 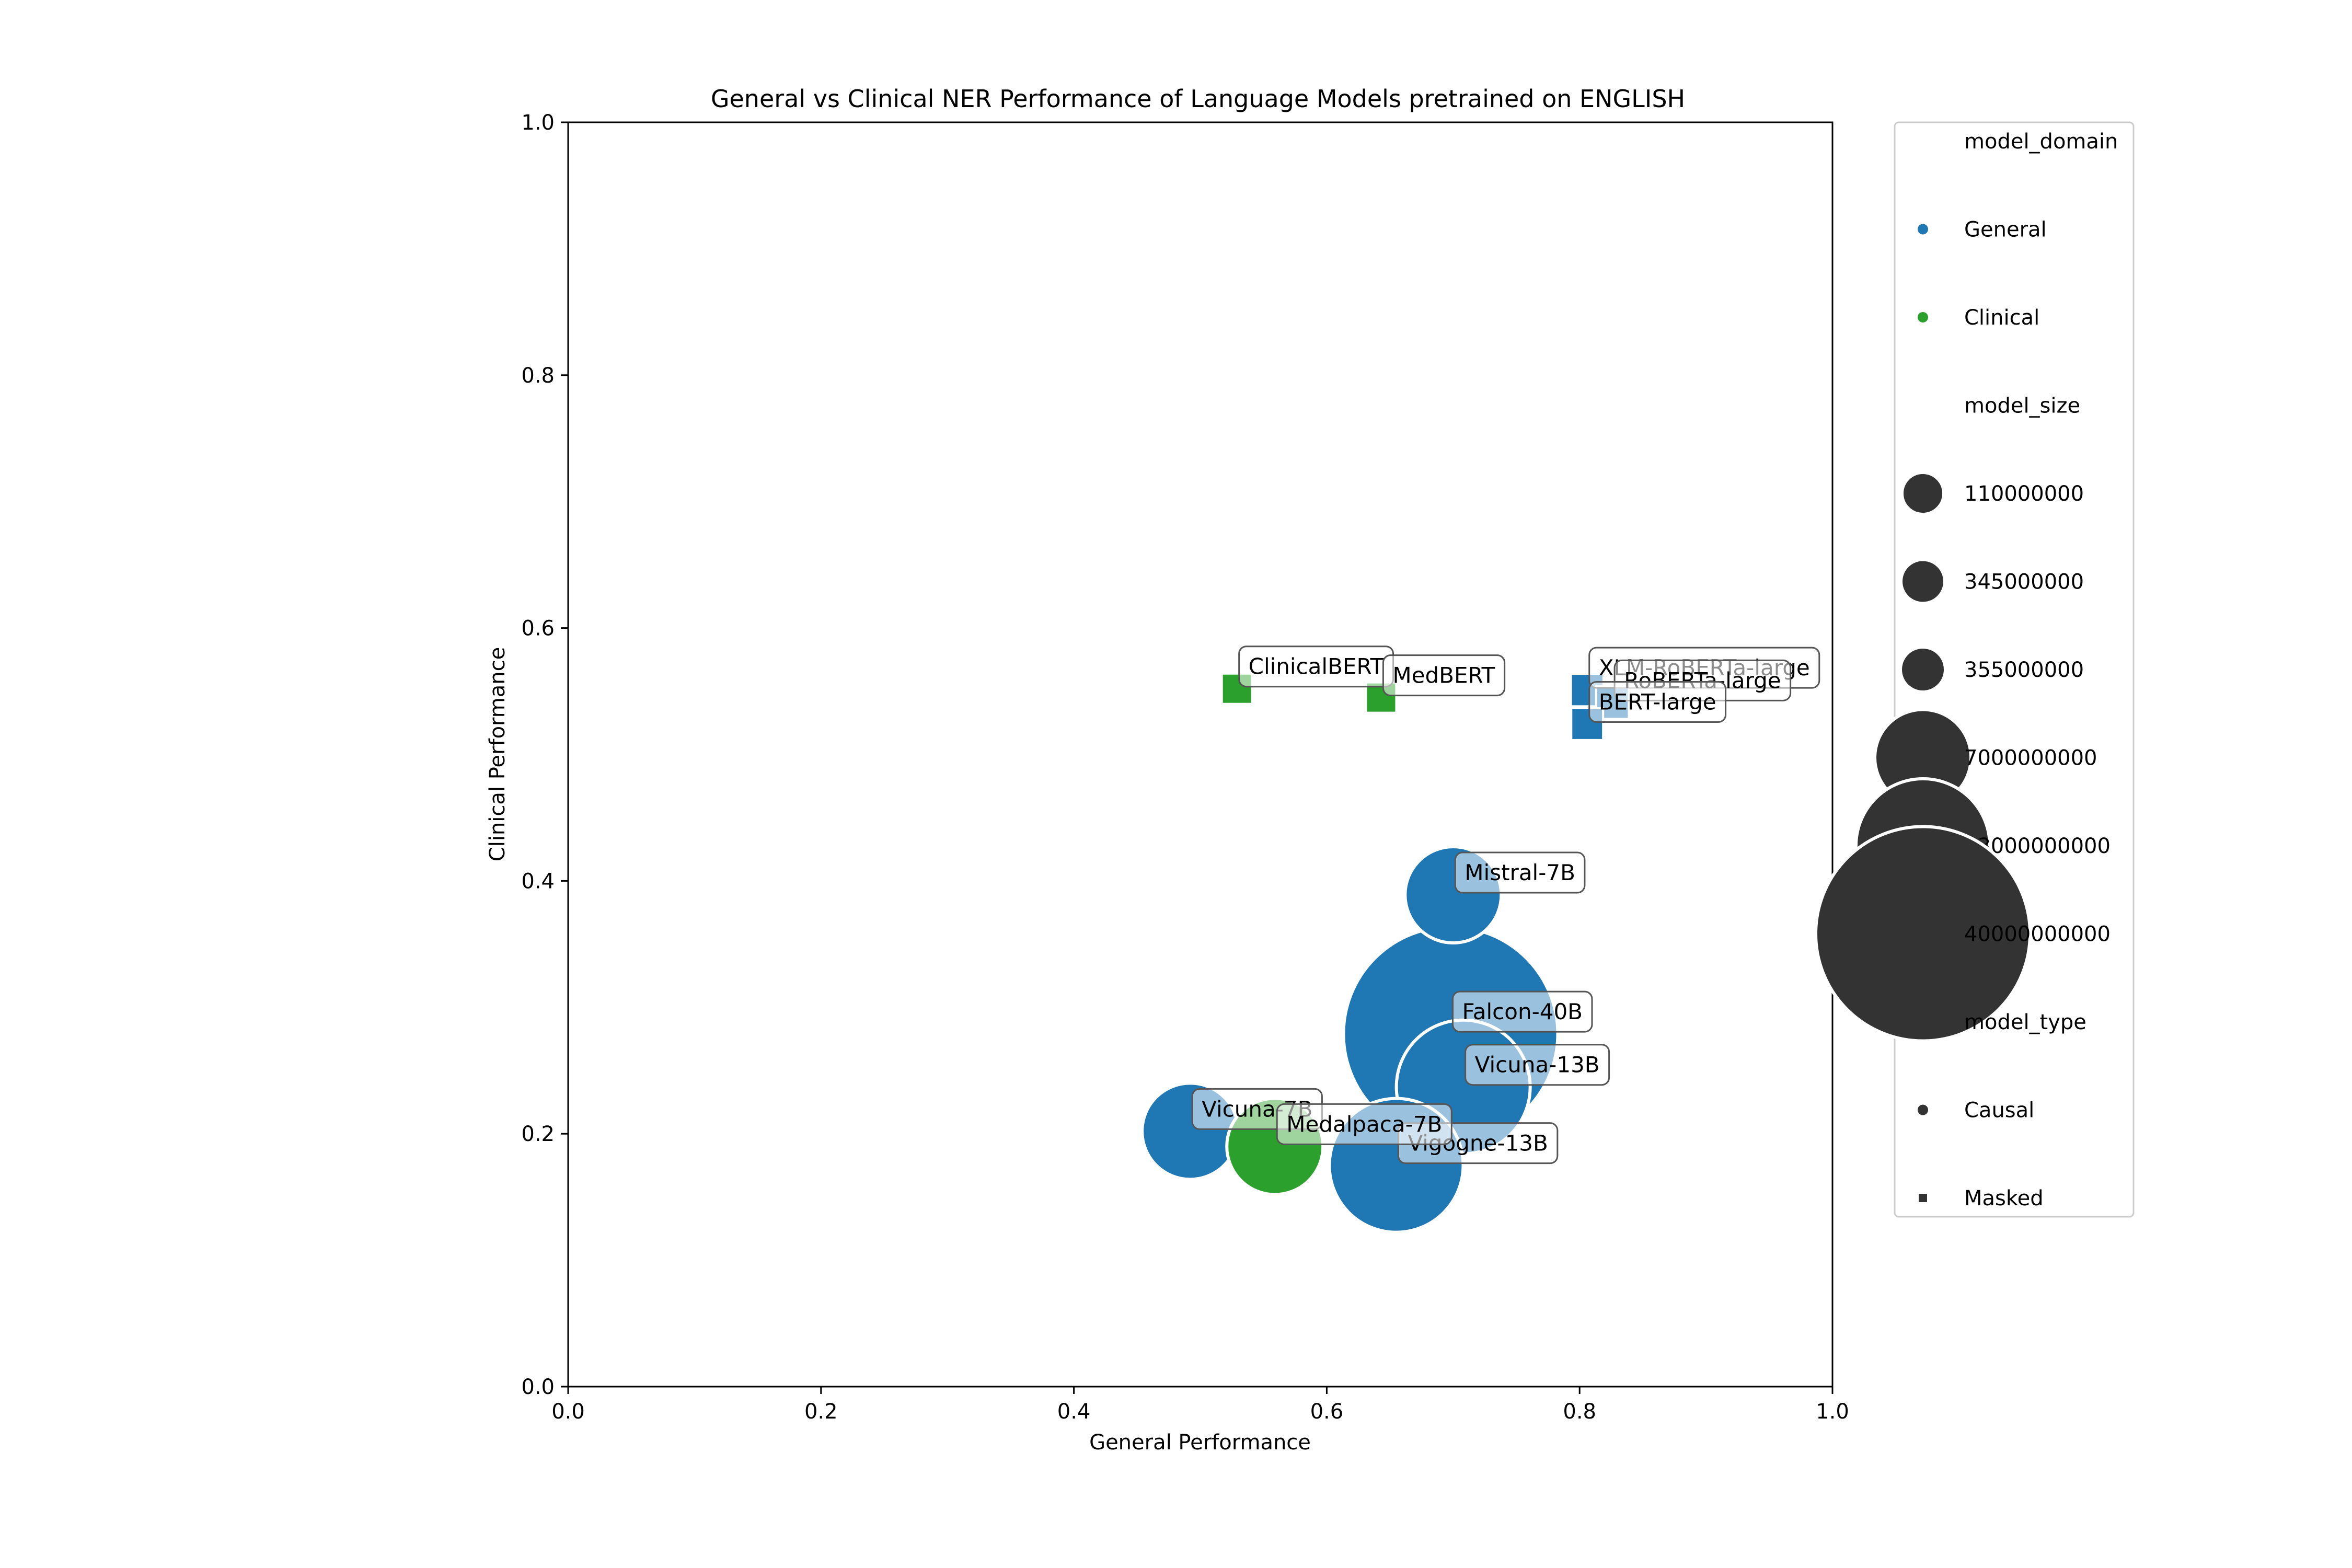 I want to click on point-label: Falcon-40B, so click(x=1522, y=1011).